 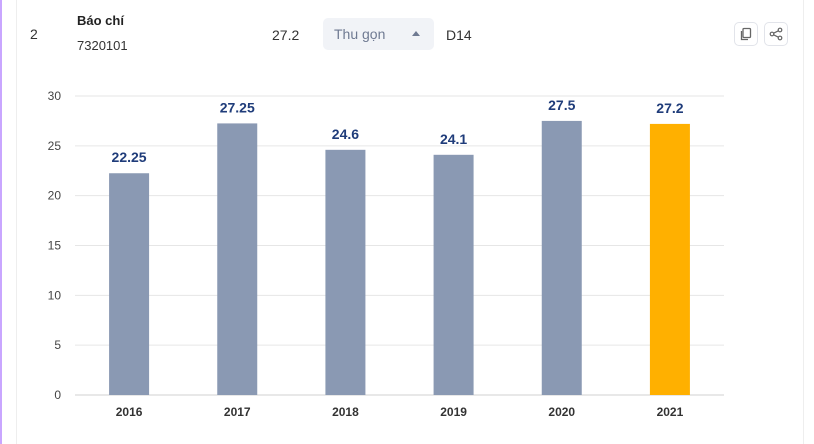 What do you see at coordinates (1, 222) in the screenshot?
I see `left-border` at bounding box center [1, 222].